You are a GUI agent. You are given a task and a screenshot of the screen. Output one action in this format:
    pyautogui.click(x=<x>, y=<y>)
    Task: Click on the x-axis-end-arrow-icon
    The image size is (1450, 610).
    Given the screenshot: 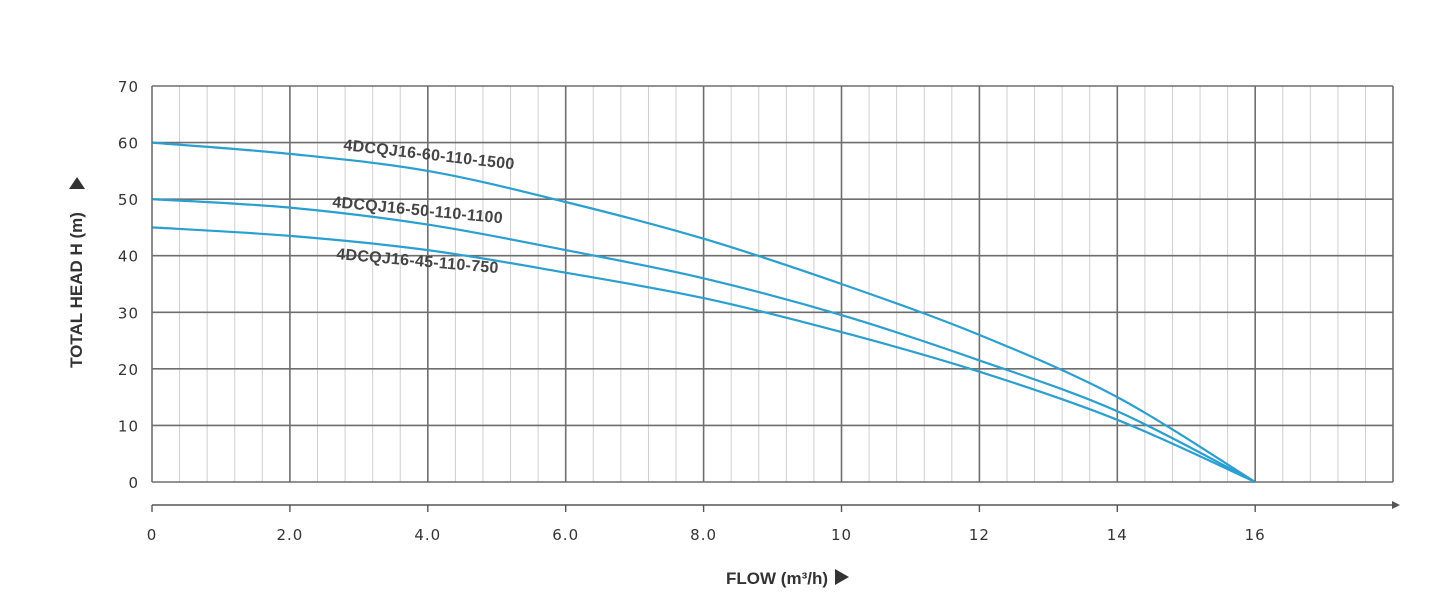 What is the action you would take?
    pyautogui.click(x=1396, y=505)
    